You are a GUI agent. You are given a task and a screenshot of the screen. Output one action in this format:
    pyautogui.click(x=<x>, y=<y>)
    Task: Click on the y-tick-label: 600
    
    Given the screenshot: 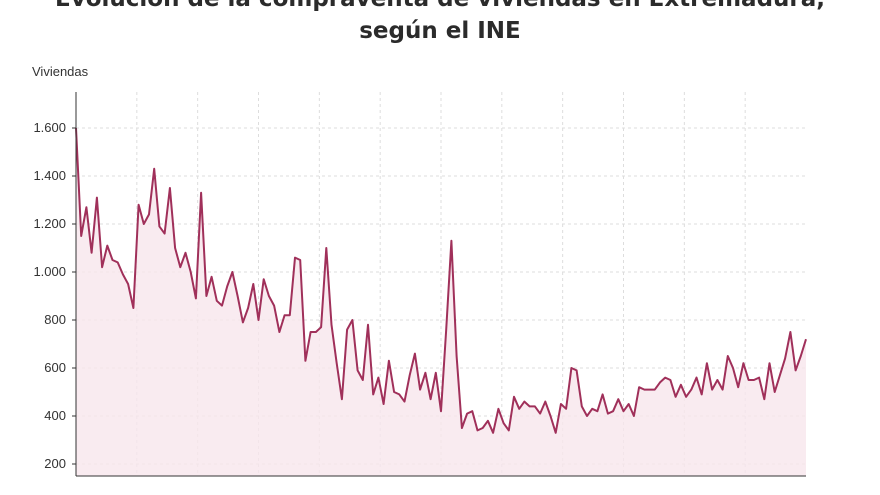 What is the action you would take?
    pyautogui.click(x=55, y=367)
    